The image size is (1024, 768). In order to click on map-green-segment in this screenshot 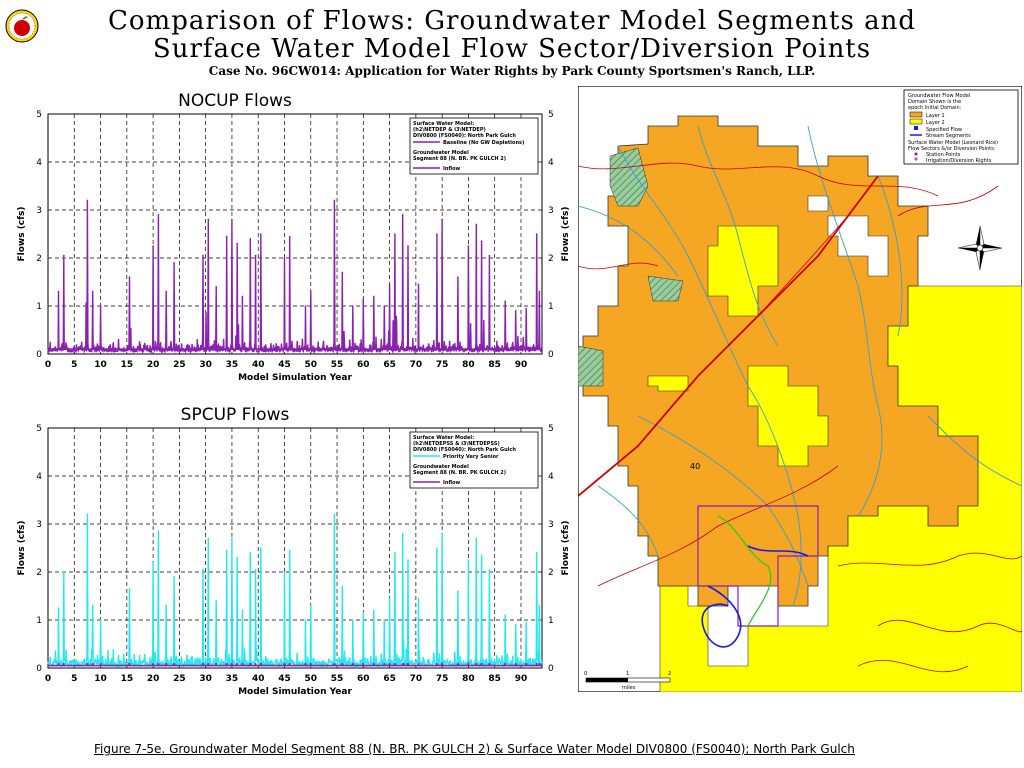, I will do `click(744, 571)`.